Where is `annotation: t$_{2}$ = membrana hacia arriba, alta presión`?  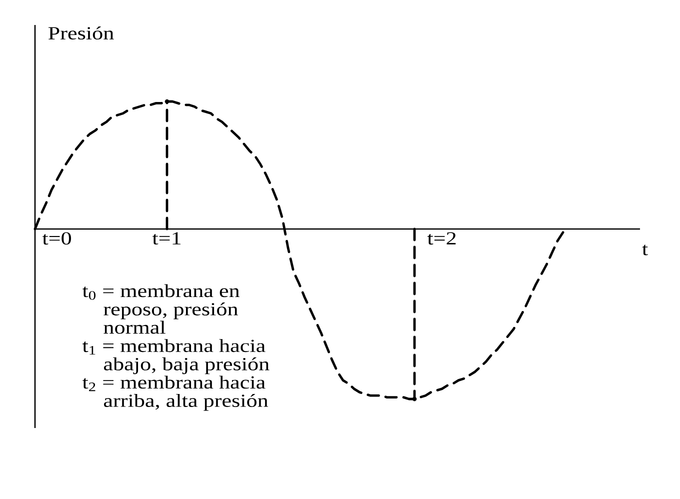 annotation: t$_{2}$ = membrana hacia arriba, alta presión is located at coordinates (175, 393).